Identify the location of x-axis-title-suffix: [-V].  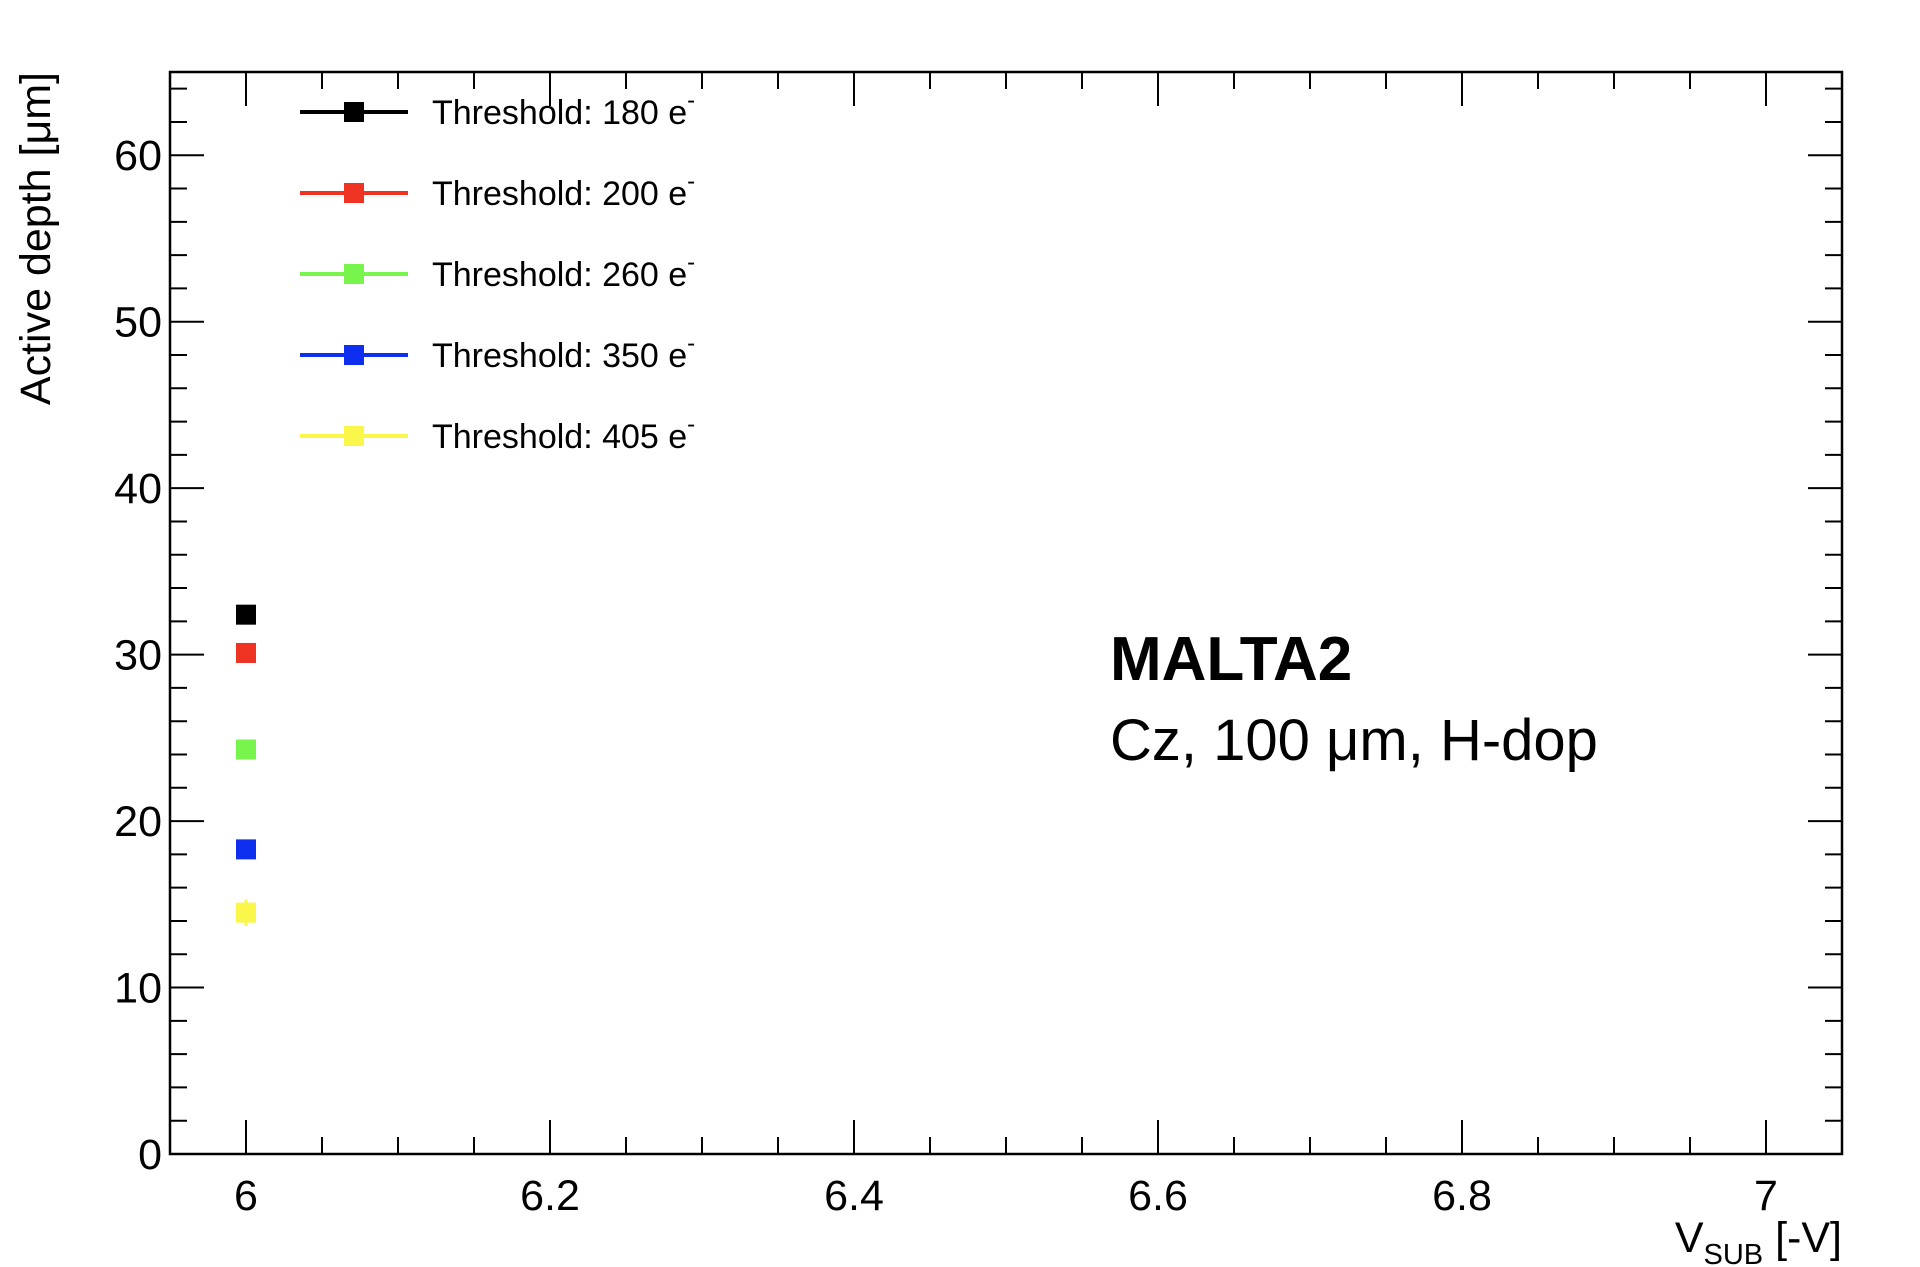
(1802, 1238).